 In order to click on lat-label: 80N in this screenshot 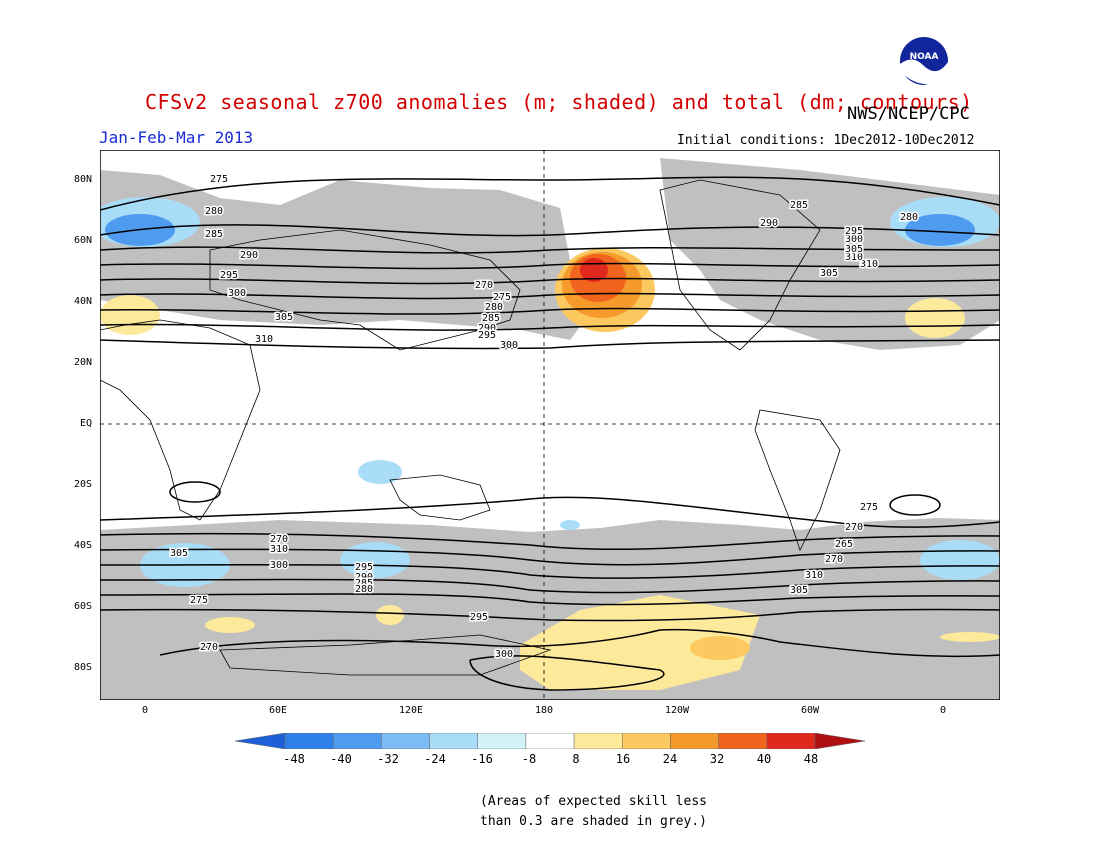, I will do `click(82, 179)`.